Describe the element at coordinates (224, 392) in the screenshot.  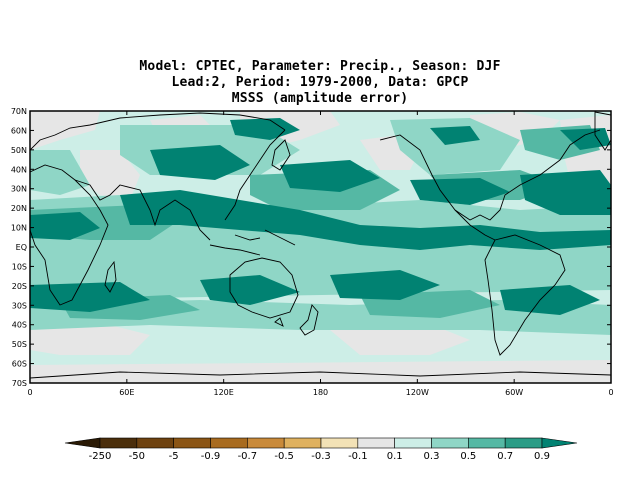
I see `lon-label: 120E` at that location.